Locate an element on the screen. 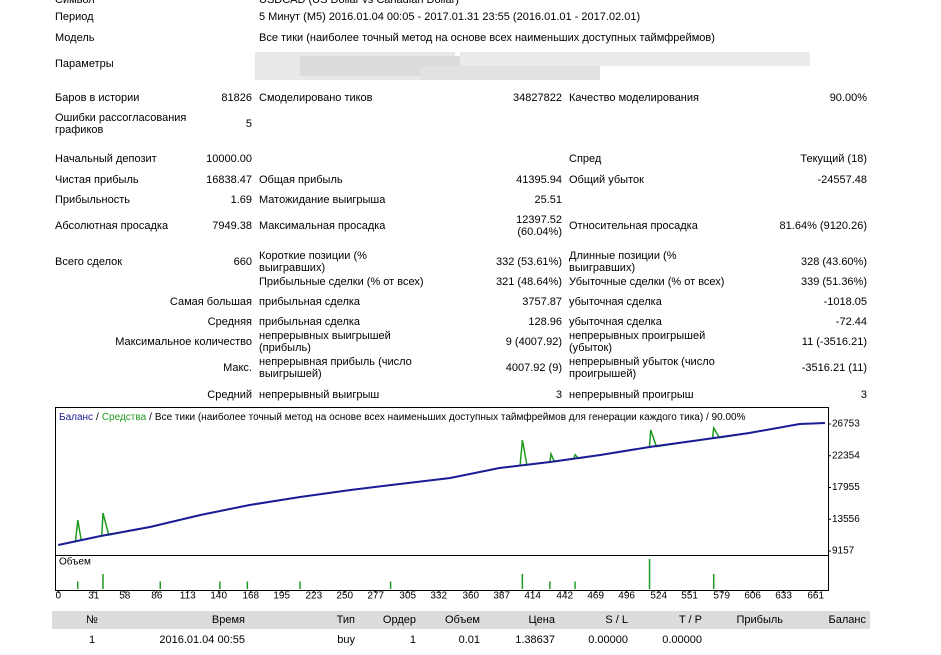 This screenshot has height=655, width=941. x-tick-label: 551 is located at coordinates (689, 596).